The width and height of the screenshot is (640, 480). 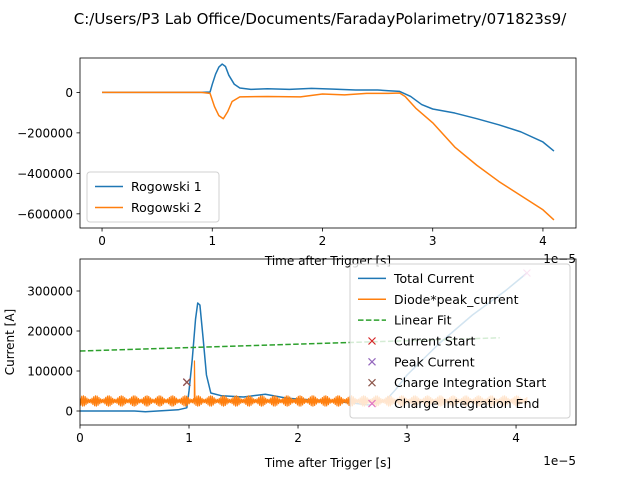 I want to click on legend-label: Charge Integration End, so click(x=466, y=403).